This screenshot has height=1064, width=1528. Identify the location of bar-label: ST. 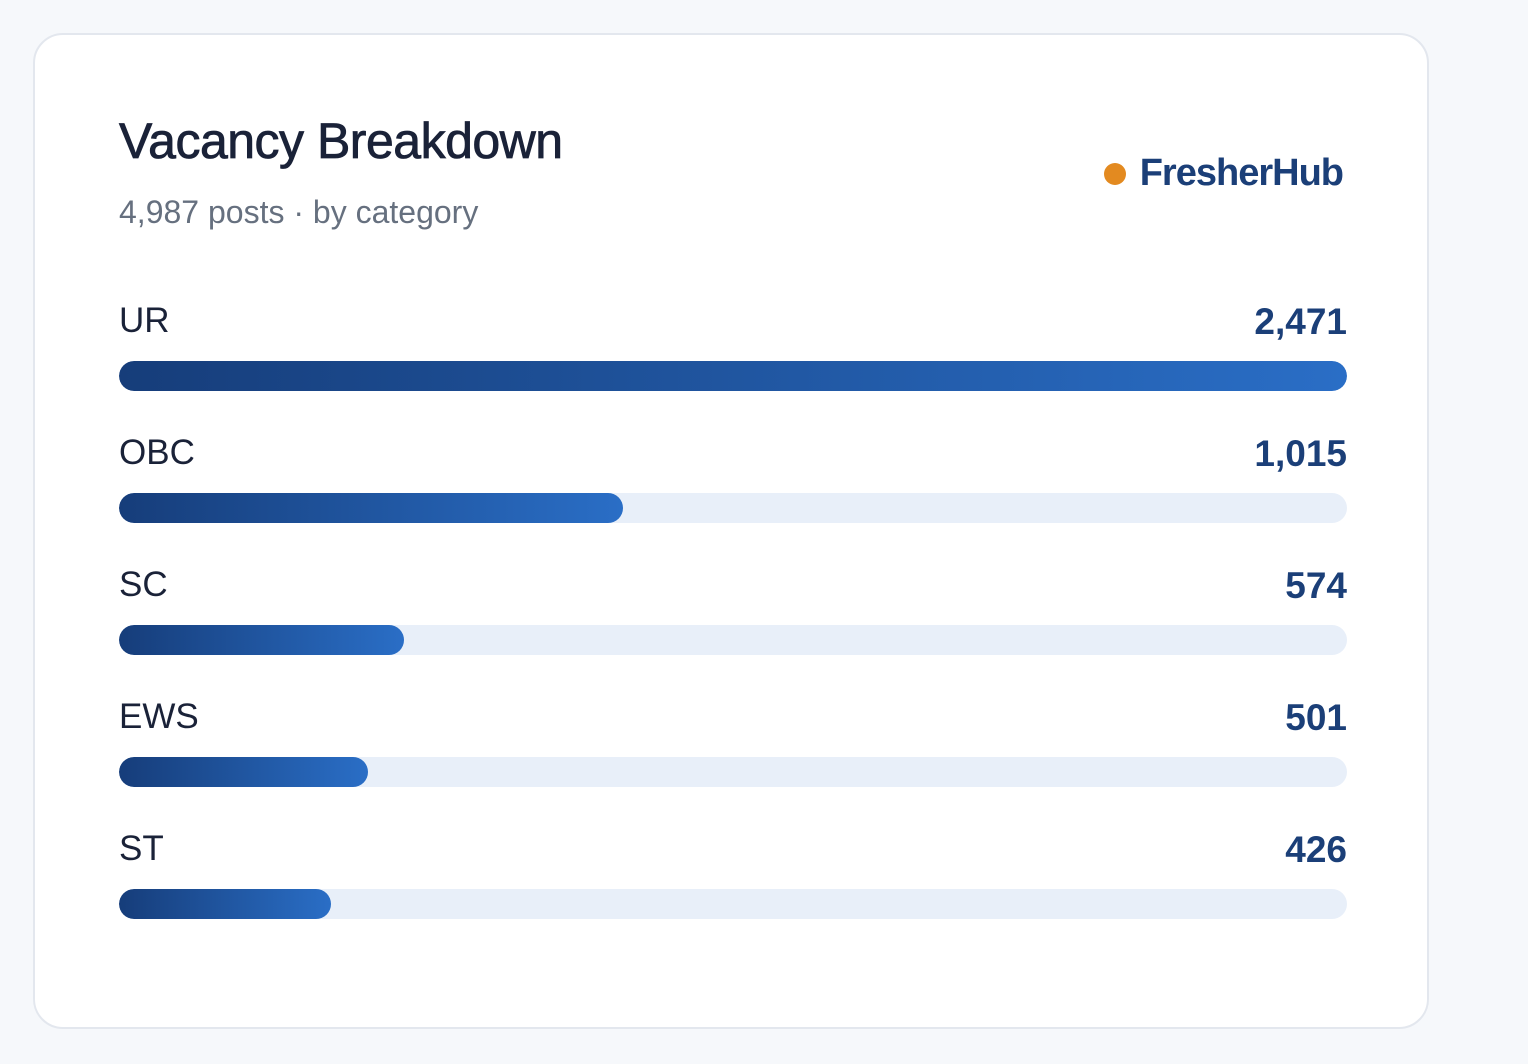
(141, 848).